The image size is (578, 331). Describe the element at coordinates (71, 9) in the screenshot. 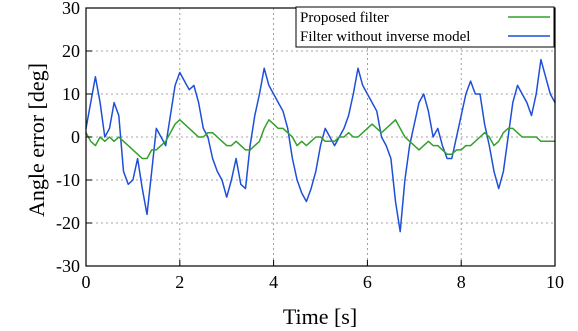

I see `y-tick-label: 30` at that location.